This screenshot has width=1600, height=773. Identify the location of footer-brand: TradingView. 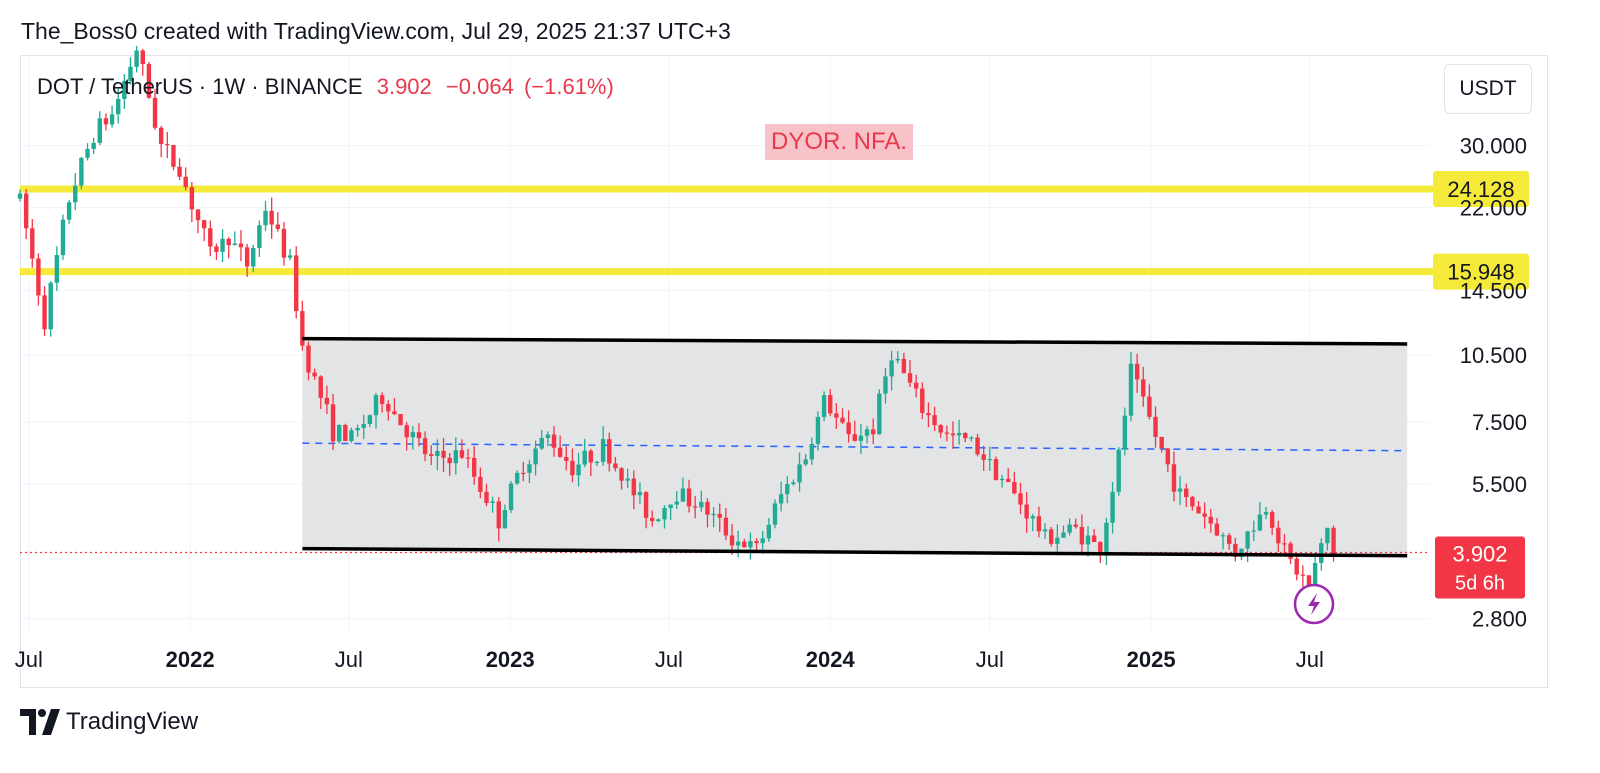
(109, 722).